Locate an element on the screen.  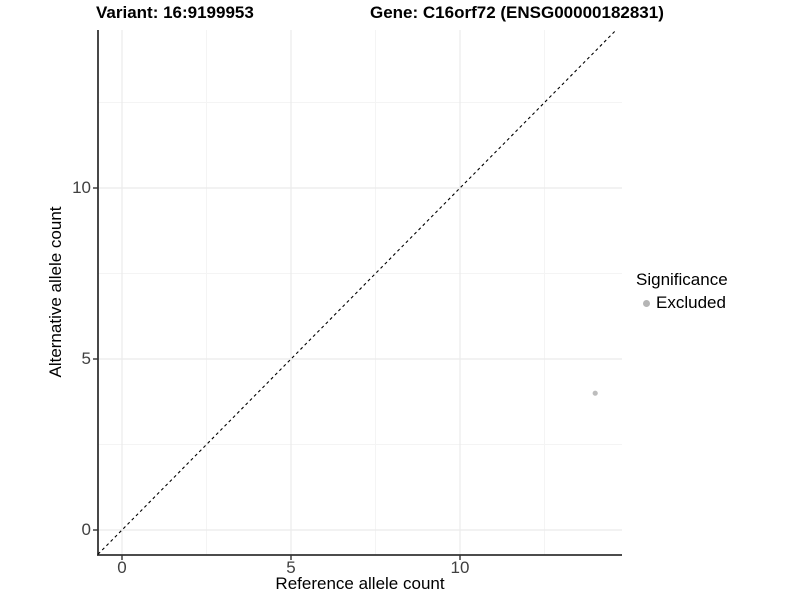
y-tick-label: 5 is located at coordinates (86, 358).